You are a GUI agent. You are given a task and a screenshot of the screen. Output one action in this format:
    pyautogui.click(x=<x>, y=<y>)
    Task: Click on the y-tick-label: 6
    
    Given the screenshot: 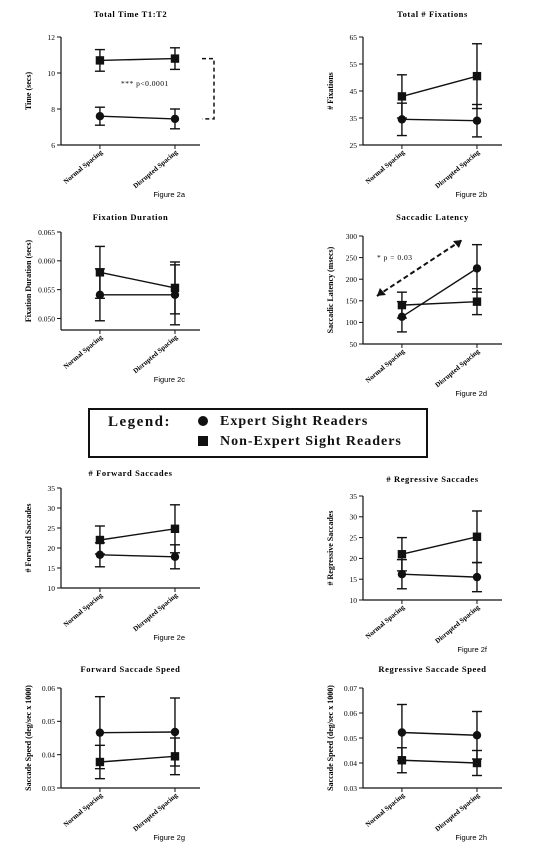 What is the action you would take?
    pyautogui.click(x=53, y=145)
    